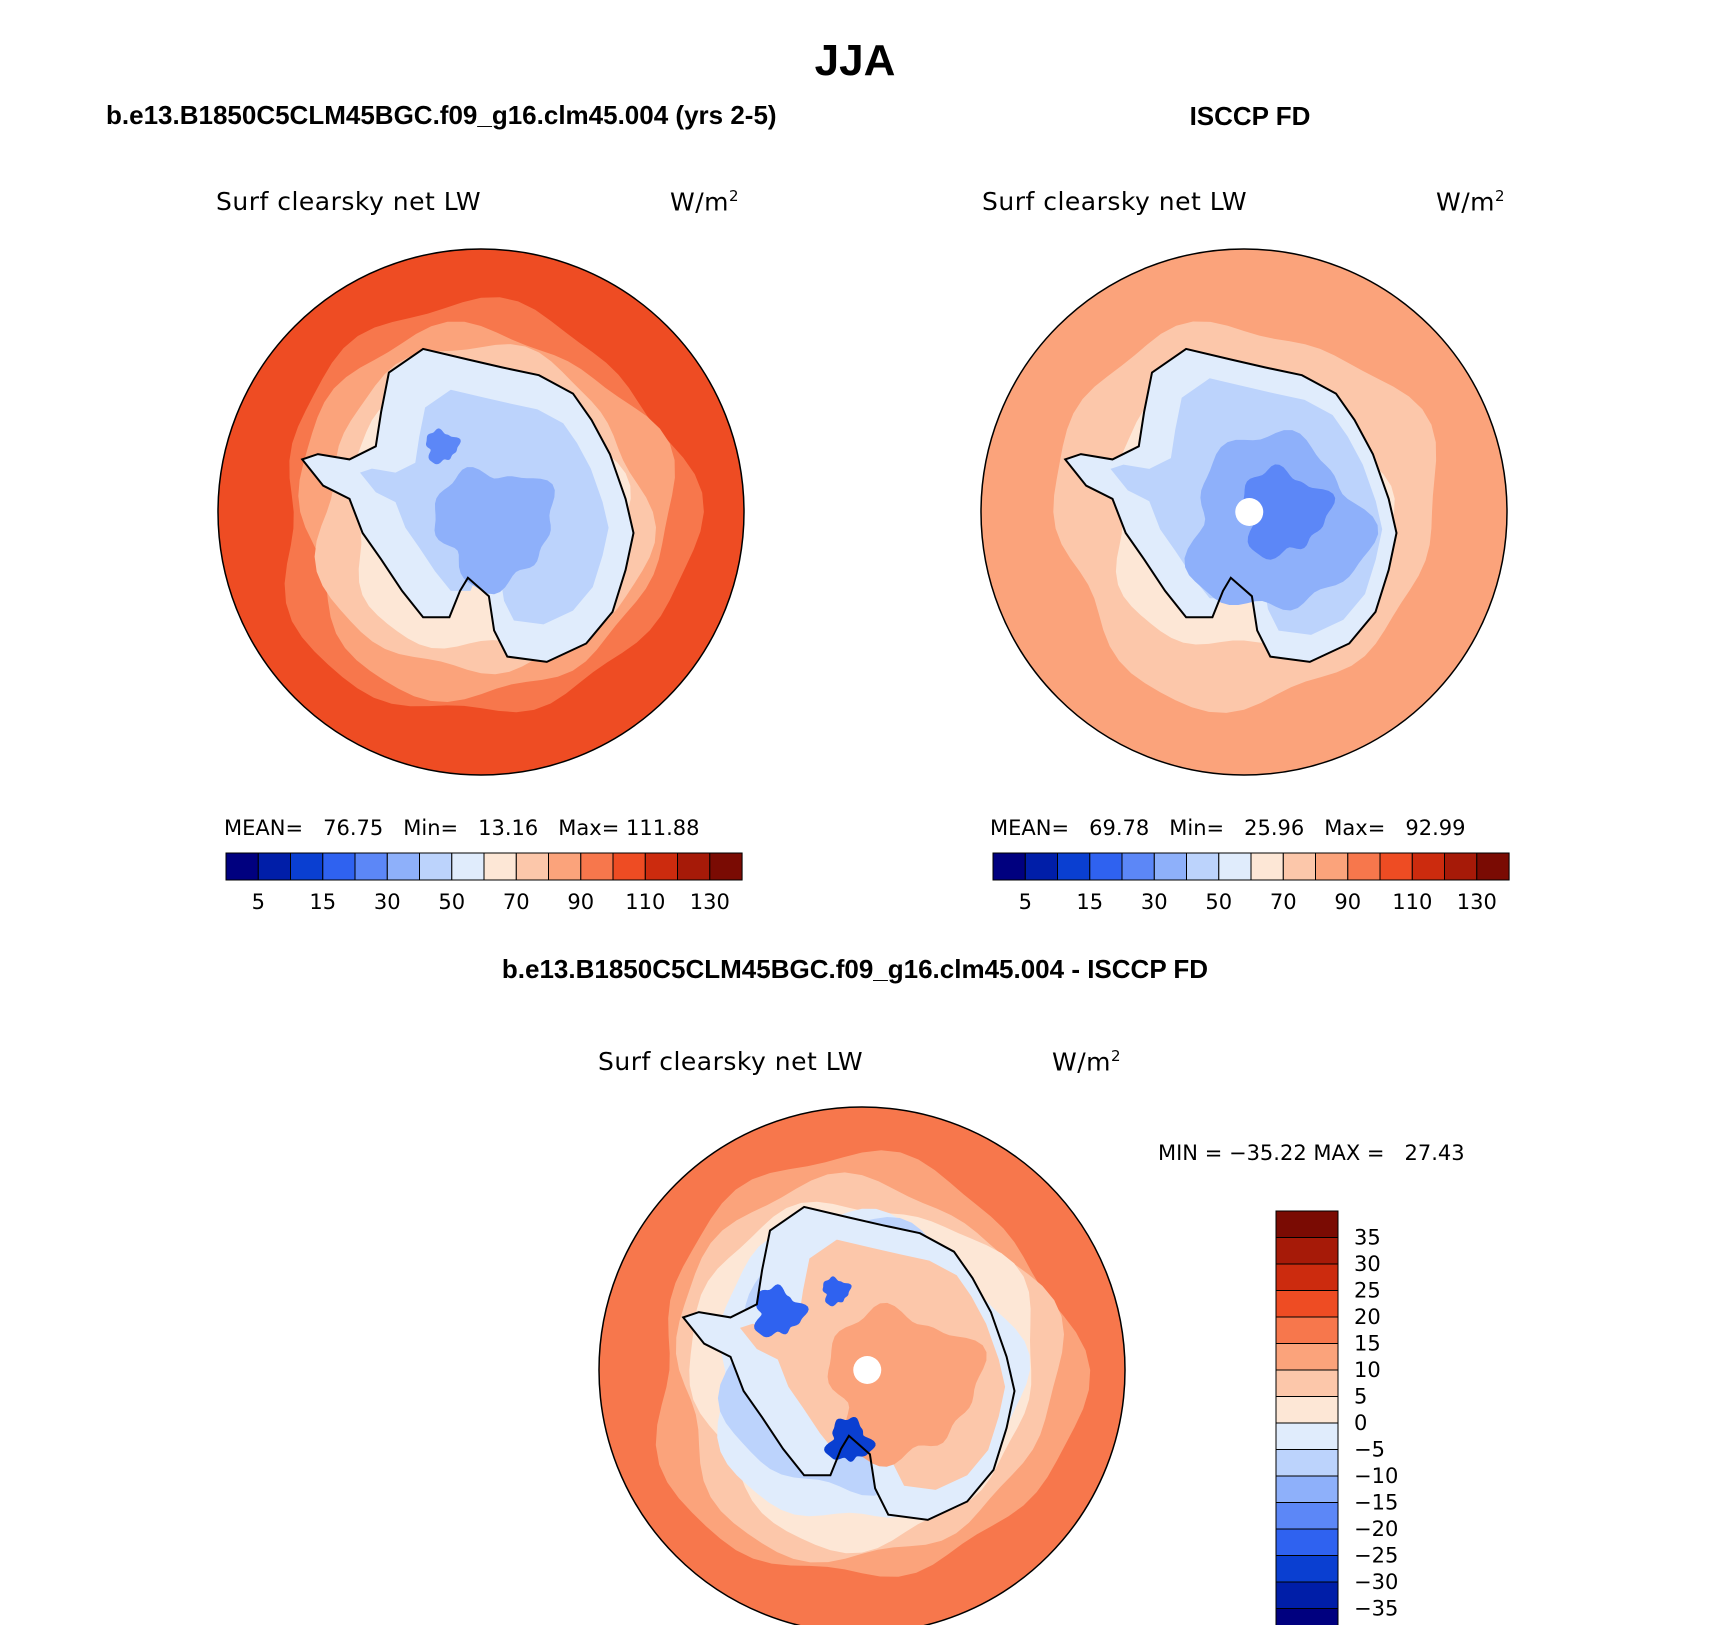  I want to click on globe-2-field, so click(1244, 512).